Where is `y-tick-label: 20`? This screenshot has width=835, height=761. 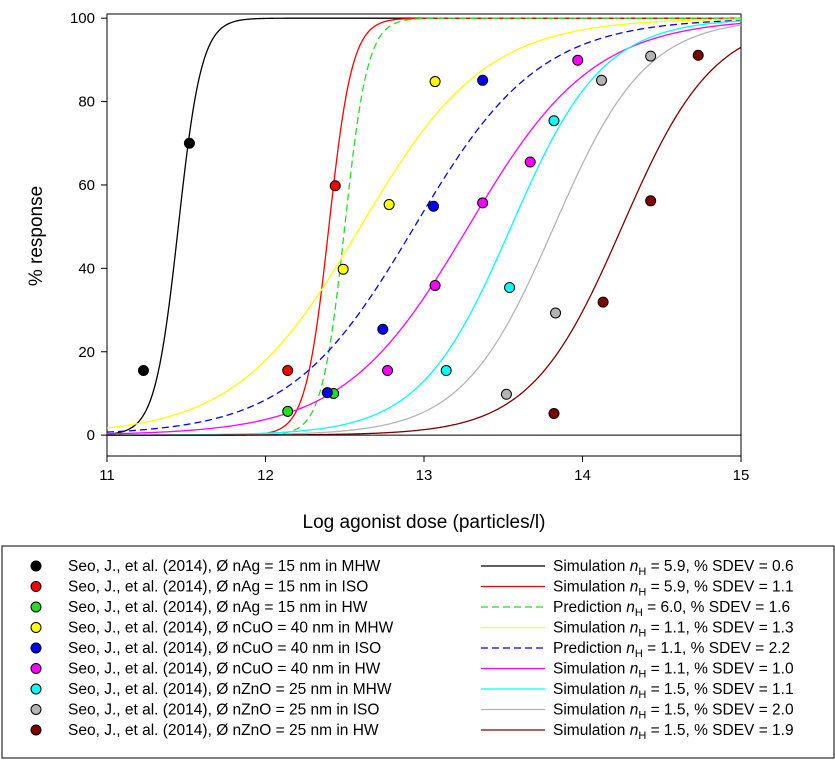
y-tick-label: 20 is located at coordinates (86, 352).